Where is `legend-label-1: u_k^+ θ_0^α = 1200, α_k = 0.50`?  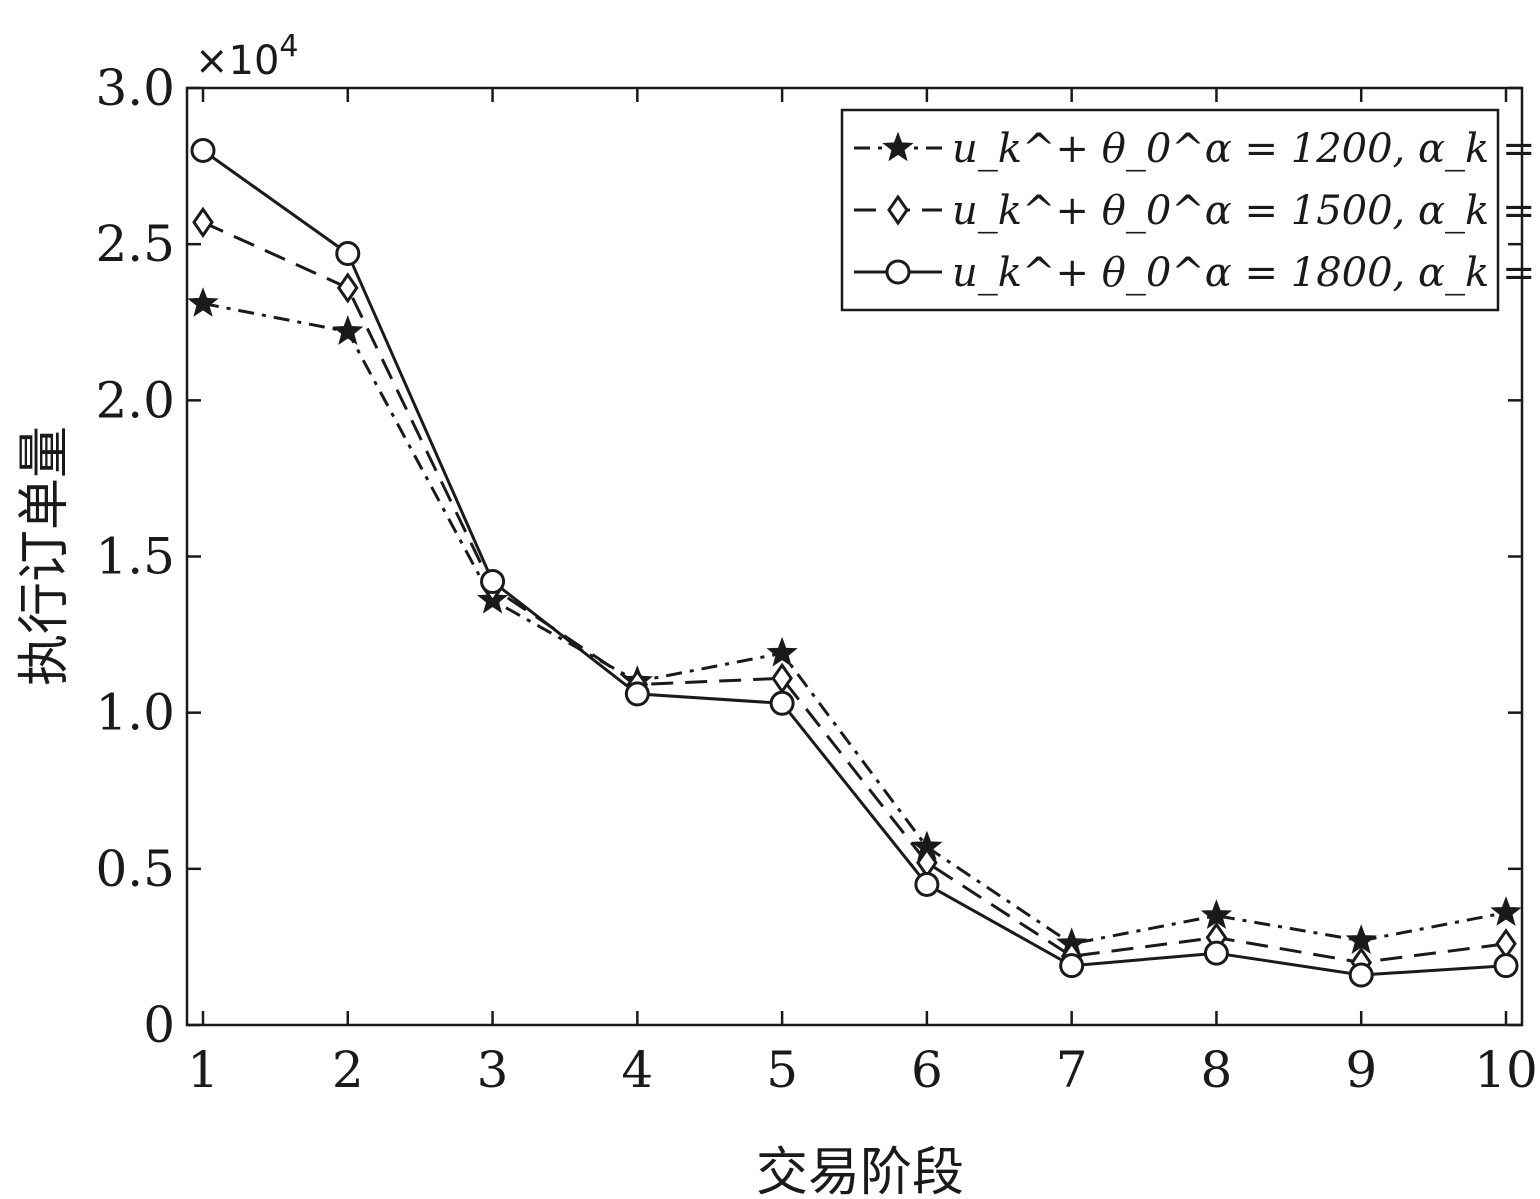
legend-label-1: u_k^+ θ_0^α = 1200, α_k = 0.50 is located at coordinates (1246, 149).